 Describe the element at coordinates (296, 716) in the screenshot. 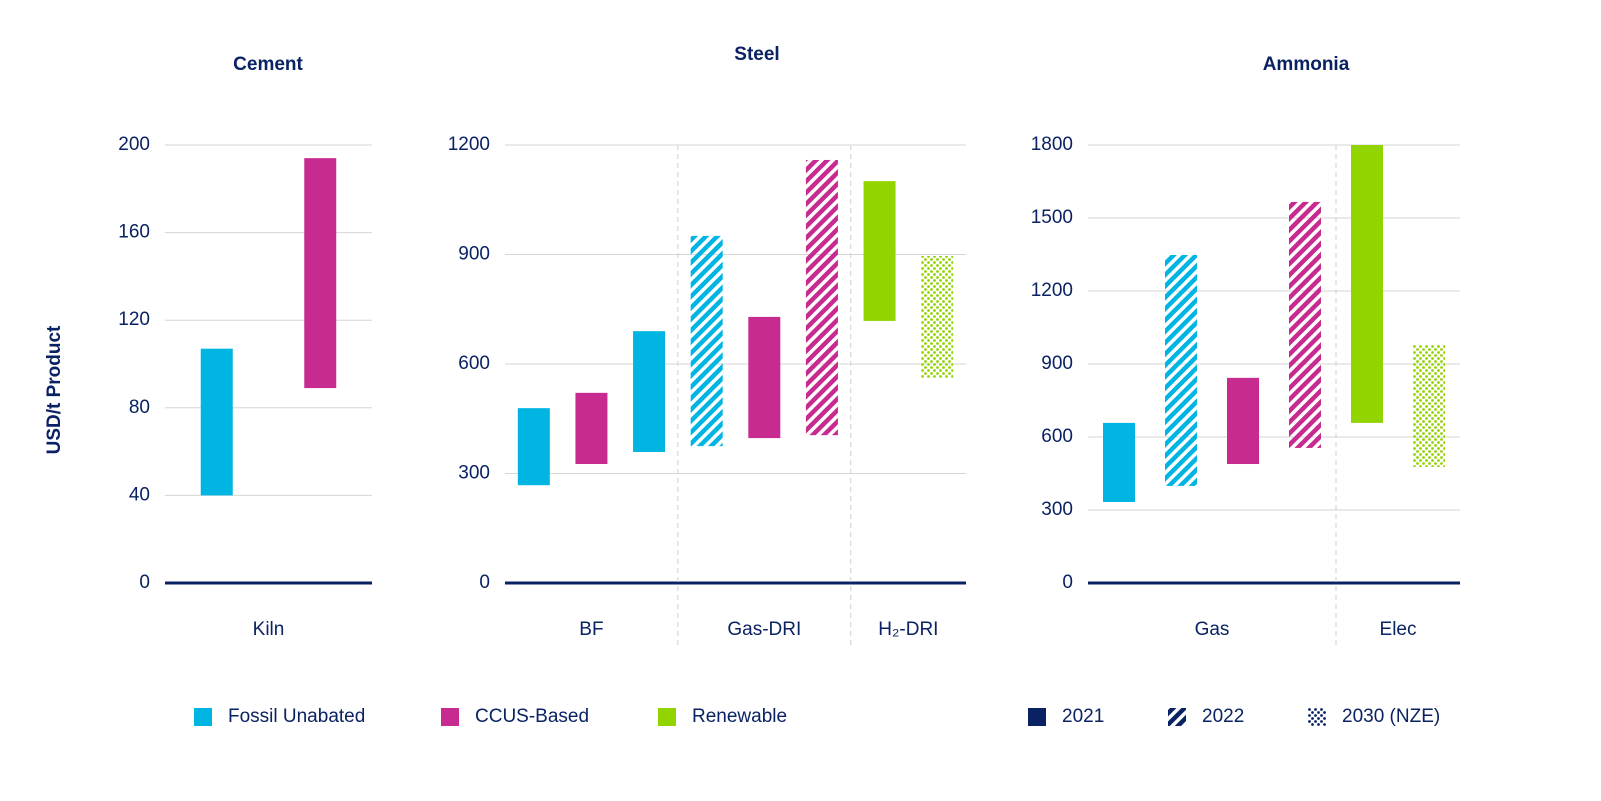

I see `legend-label: Fossil Unabated` at that location.